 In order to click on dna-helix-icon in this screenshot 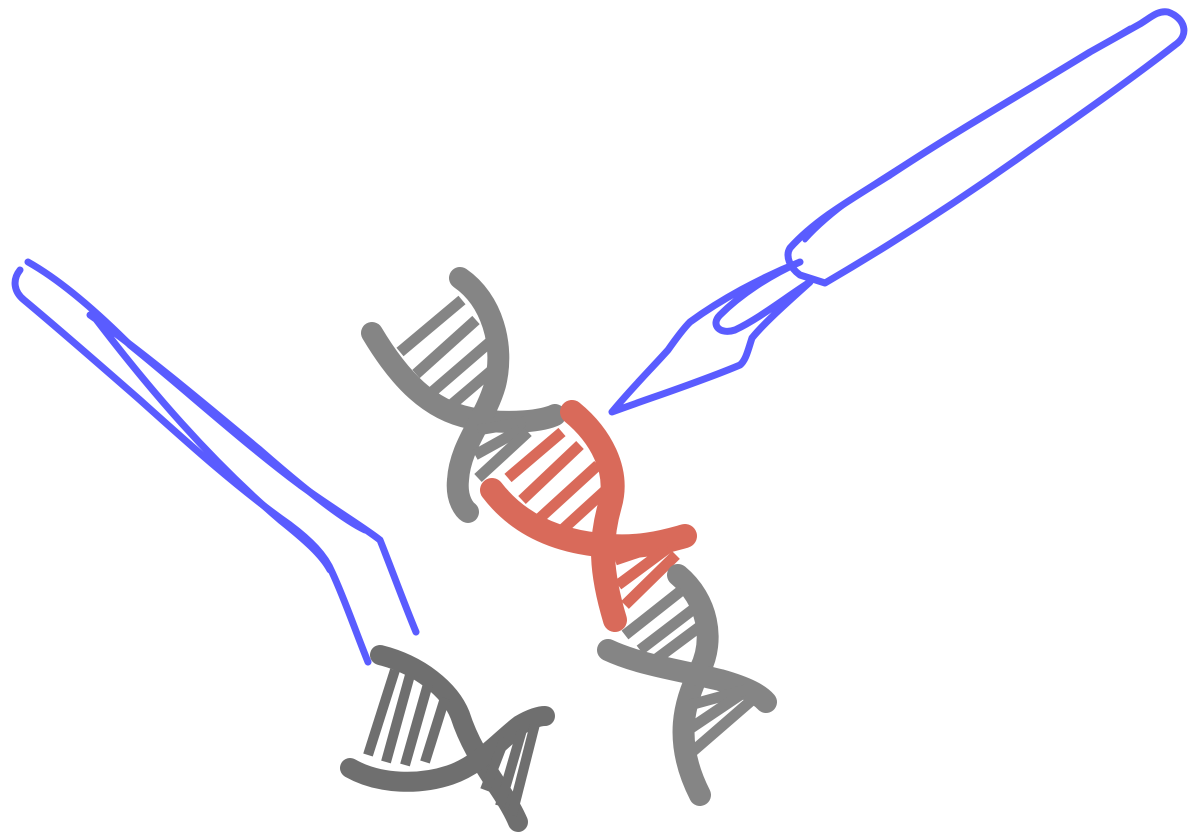, I will do `click(463, 395)`.